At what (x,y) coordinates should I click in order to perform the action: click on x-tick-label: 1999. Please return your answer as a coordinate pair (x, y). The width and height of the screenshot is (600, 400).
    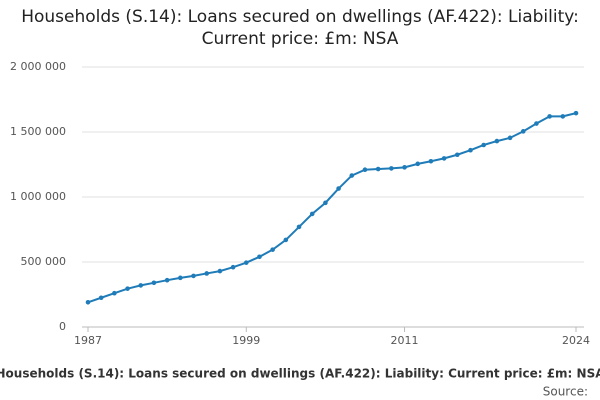
    Looking at the image, I should click on (246, 340).